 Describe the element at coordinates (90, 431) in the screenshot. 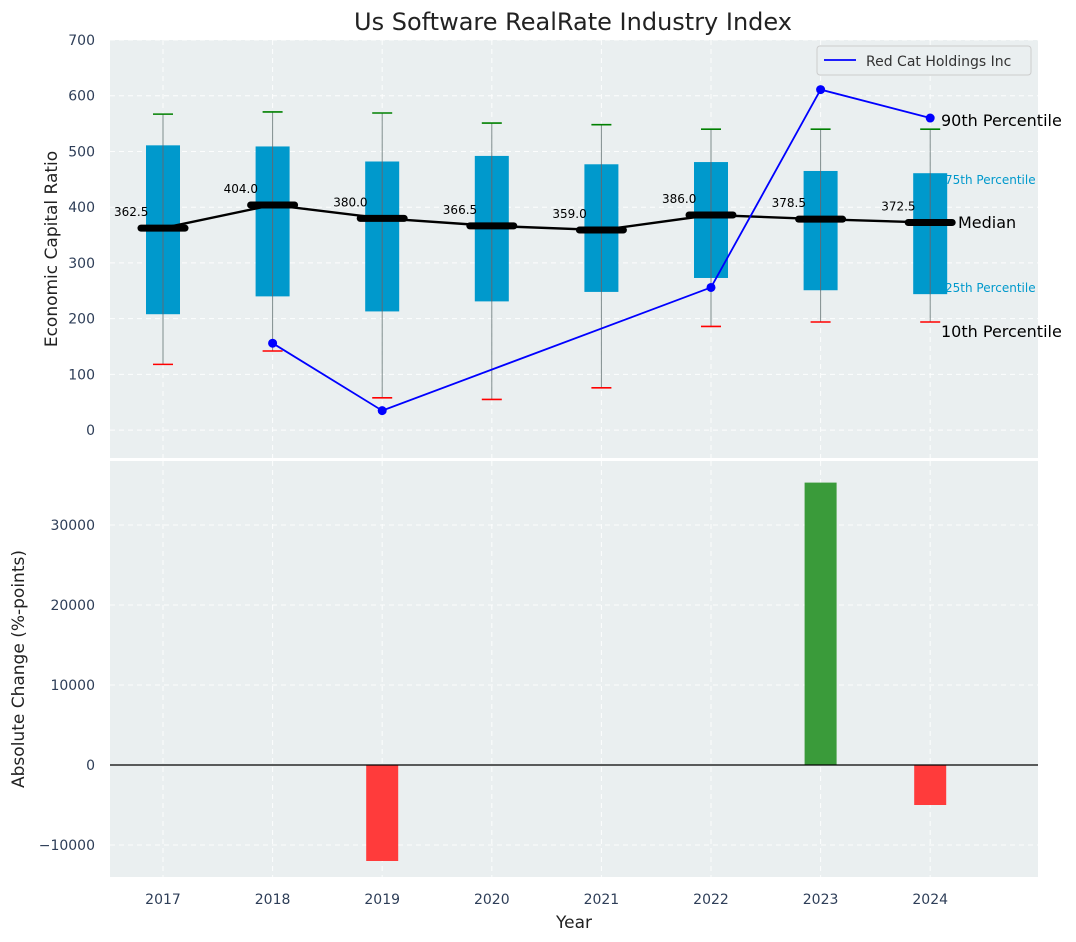

I see `top-y-tick-0: 0` at that location.